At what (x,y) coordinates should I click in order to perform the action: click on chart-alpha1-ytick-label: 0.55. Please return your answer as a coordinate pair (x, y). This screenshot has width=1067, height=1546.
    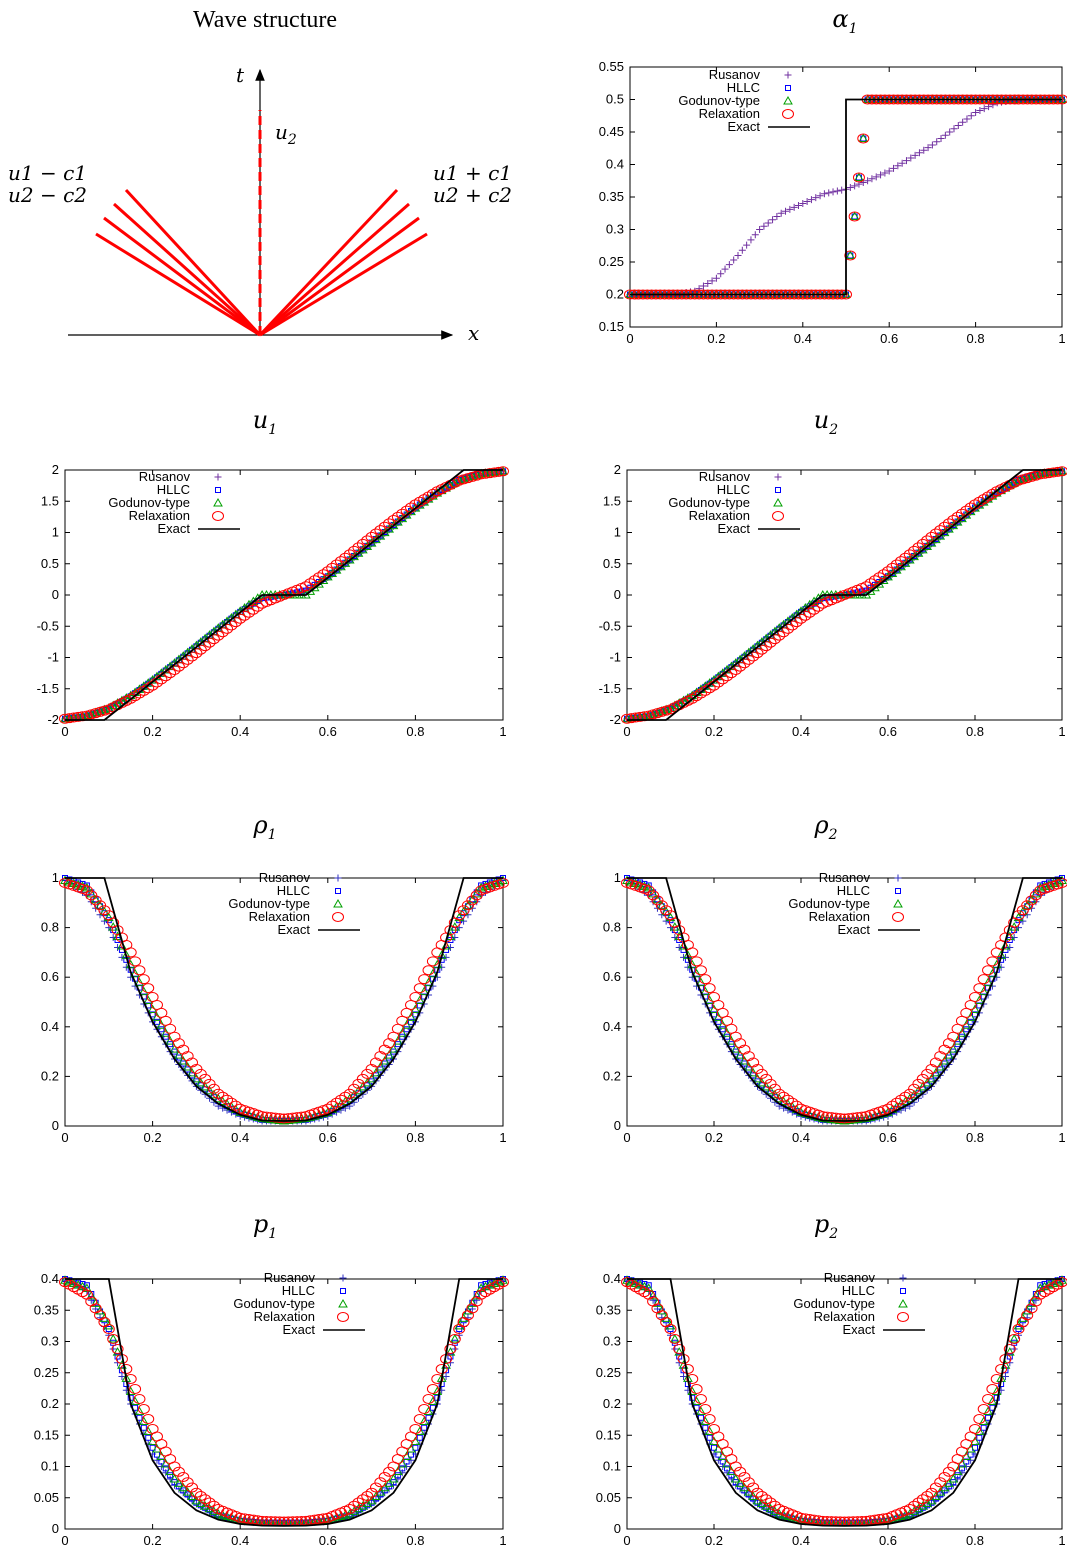
    Looking at the image, I should click on (611, 66).